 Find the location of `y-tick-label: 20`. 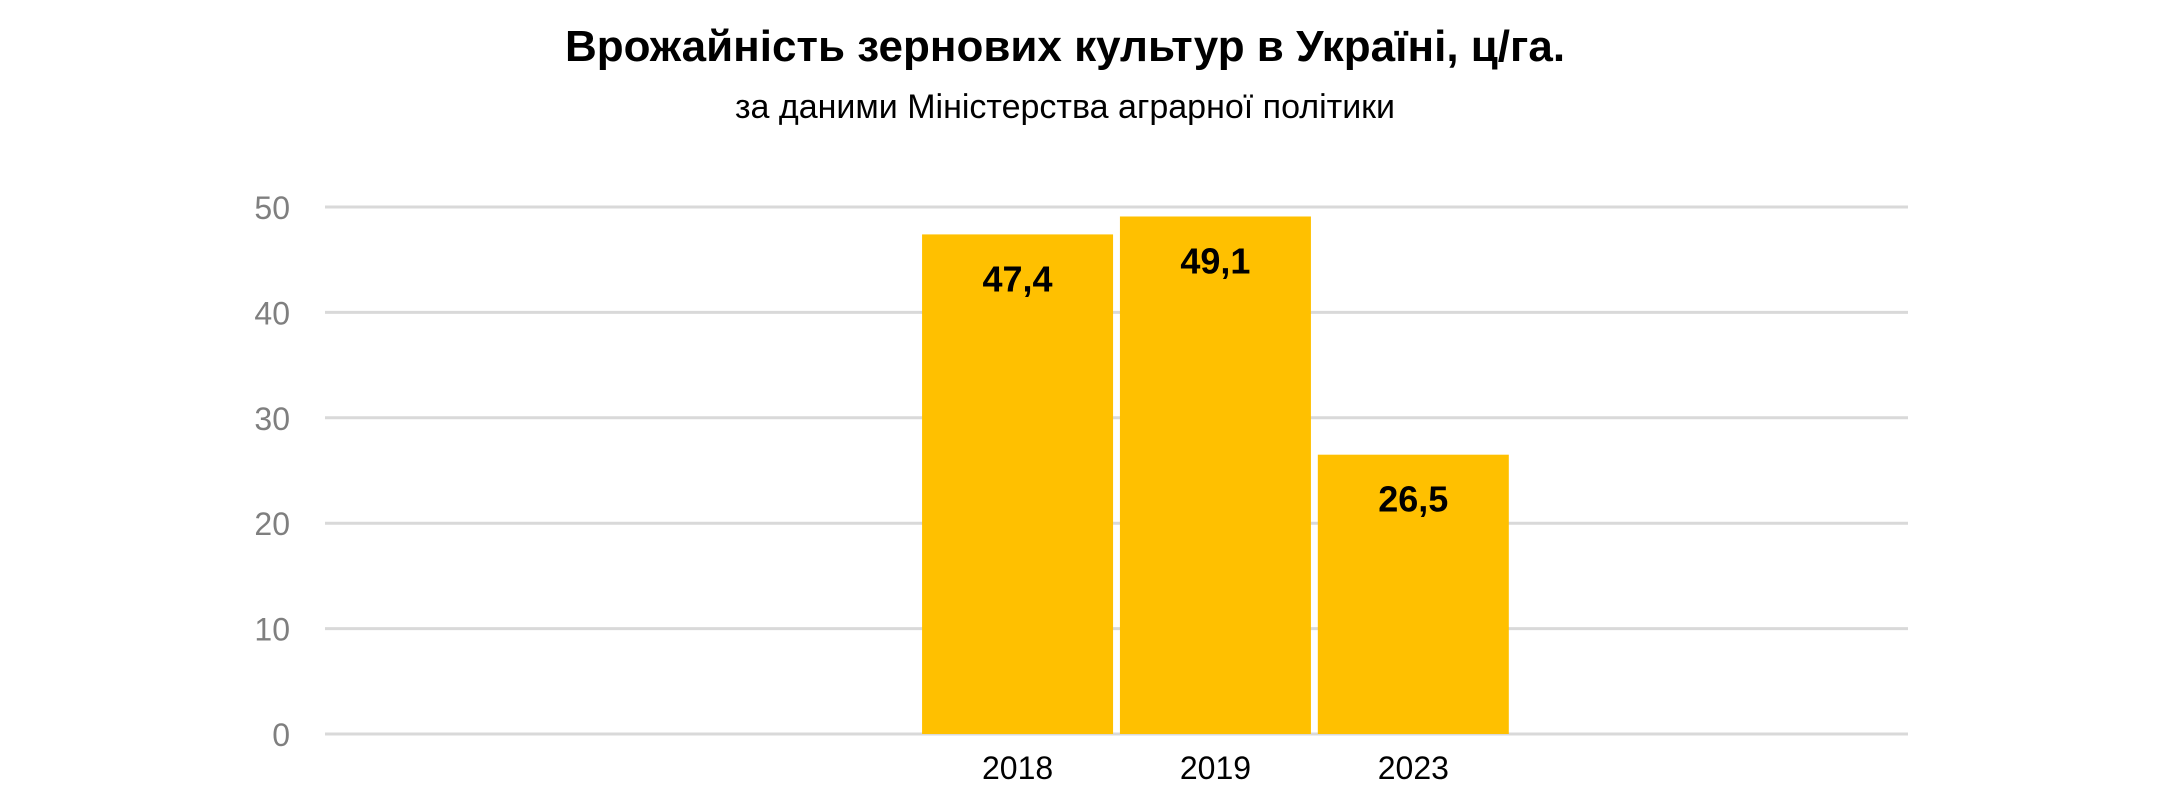

y-tick-label: 20 is located at coordinates (272, 524).